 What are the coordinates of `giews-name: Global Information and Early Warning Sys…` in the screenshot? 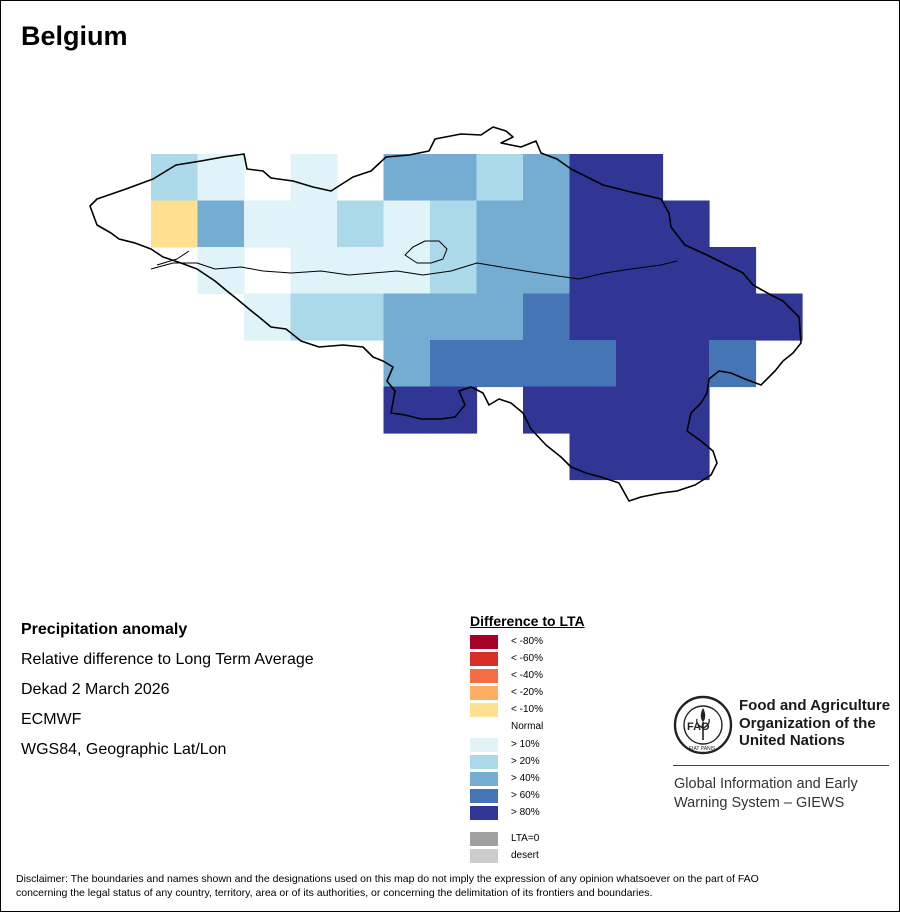 It's located at (766, 794).